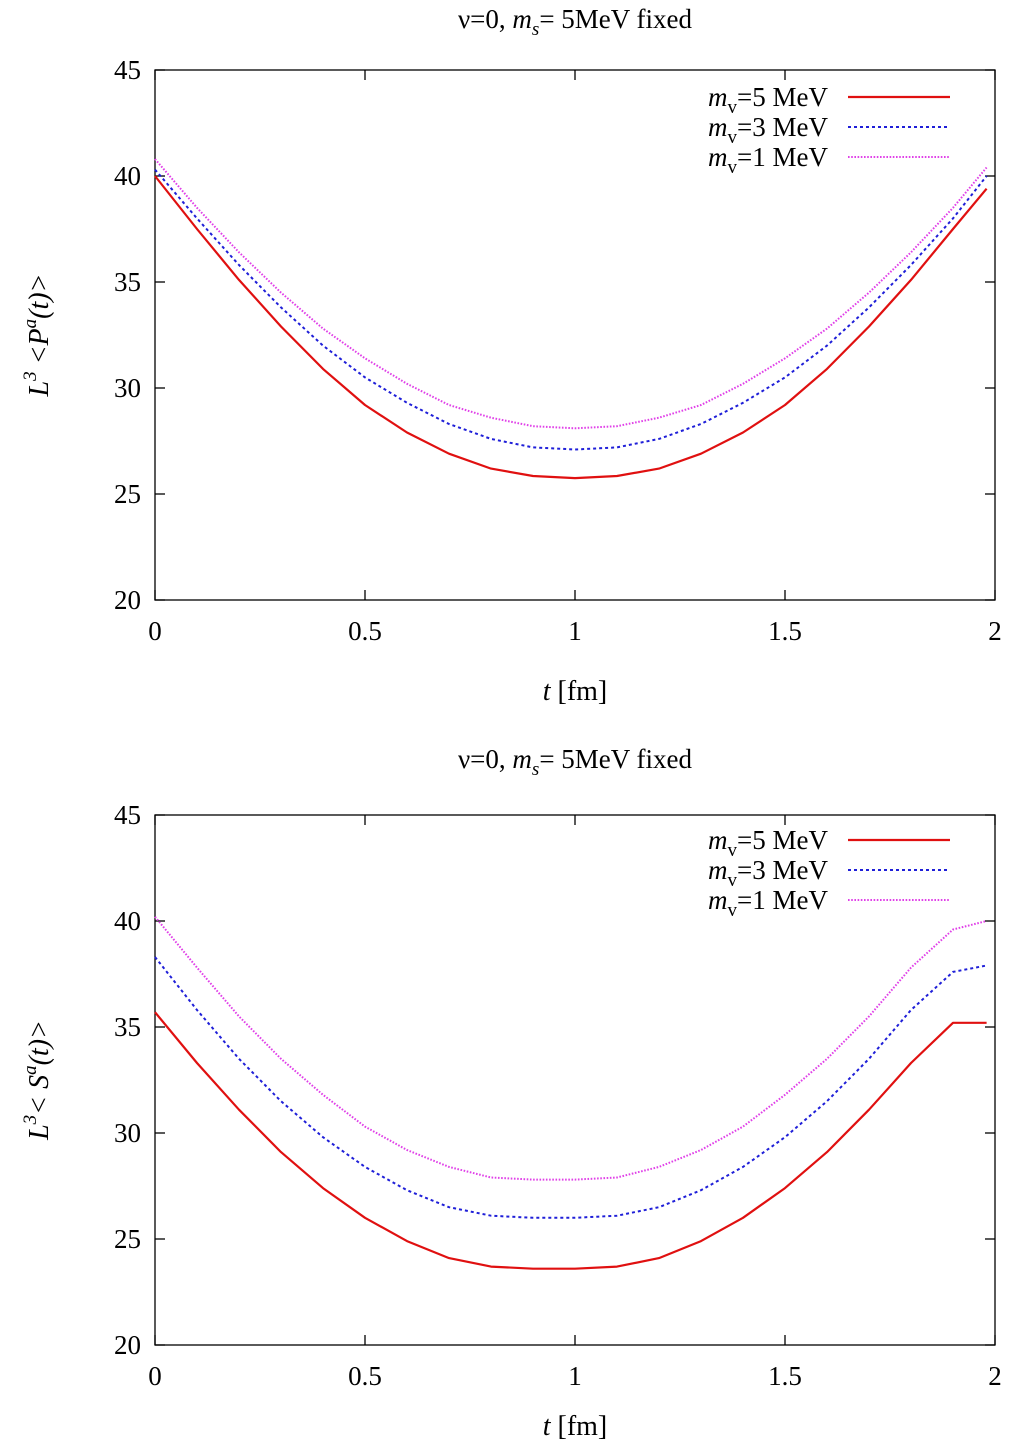 The height and width of the screenshot is (1454, 1011). Describe the element at coordinates (37, 336) in the screenshot. I see `y-axis-label: L3 <Pa(t)>` at that location.